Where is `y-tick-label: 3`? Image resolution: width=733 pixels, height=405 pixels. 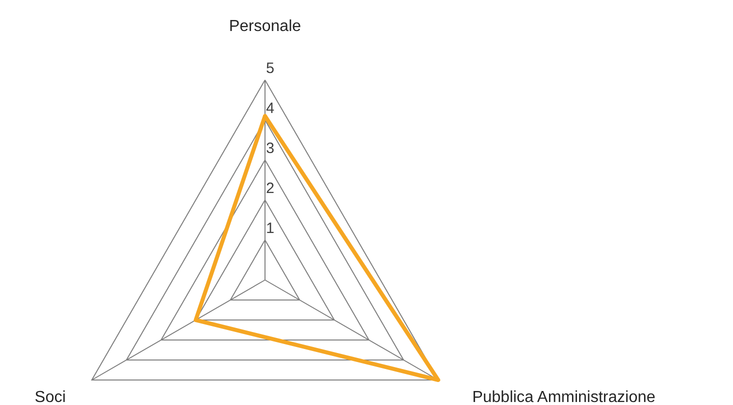 y-tick-label: 3 is located at coordinates (270, 148).